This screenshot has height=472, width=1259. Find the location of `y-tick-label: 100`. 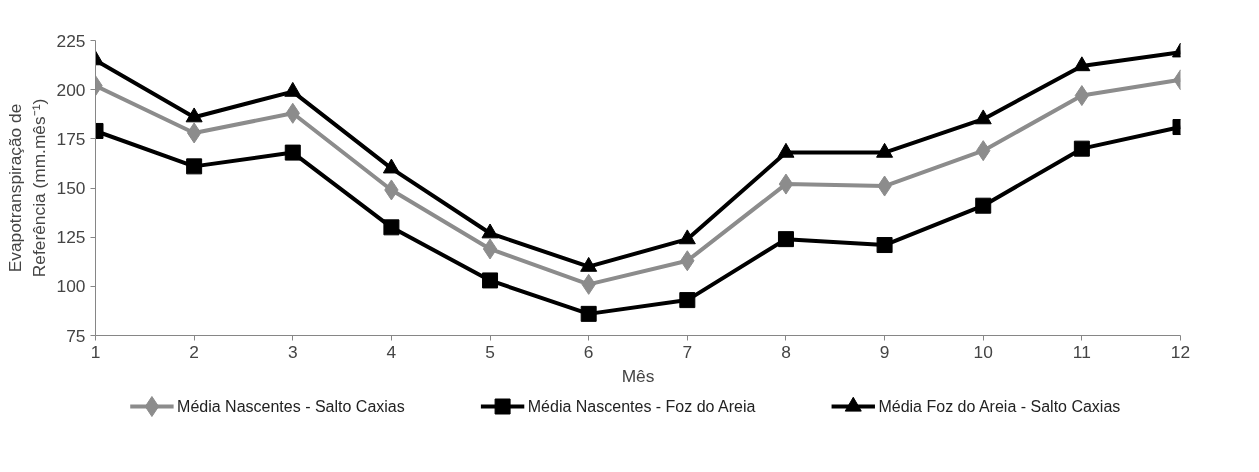

y-tick-label: 100 is located at coordinates (71, 286).